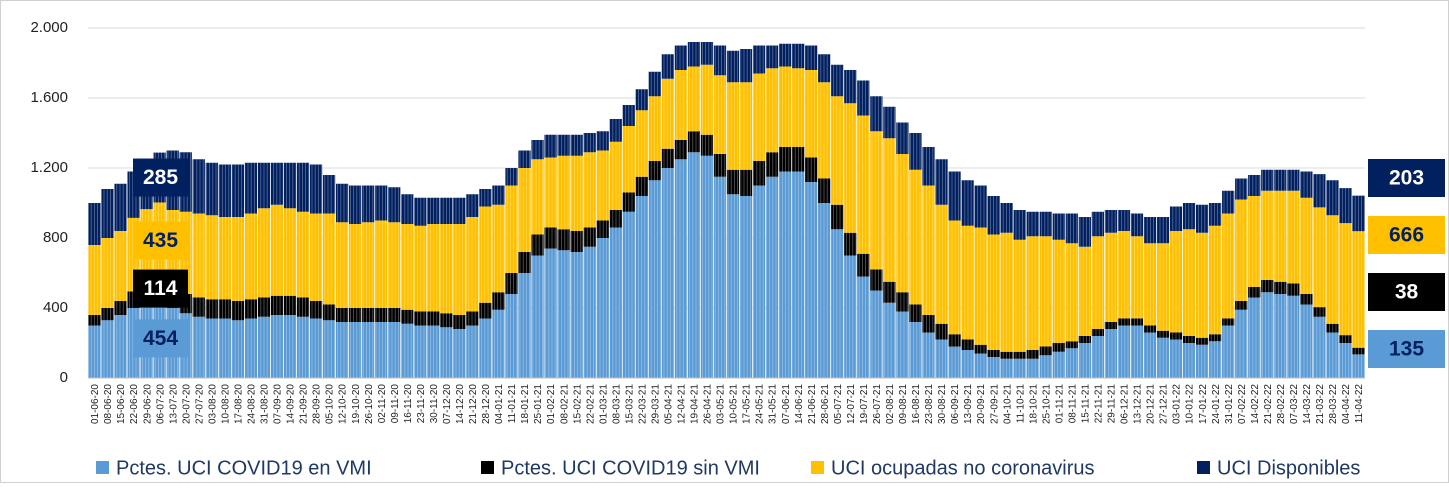  What do you see at coordinates (1288, 468) in the screenshot?
I see `legend-label: UCI Disponibles` at bounding box center [1288, 468].